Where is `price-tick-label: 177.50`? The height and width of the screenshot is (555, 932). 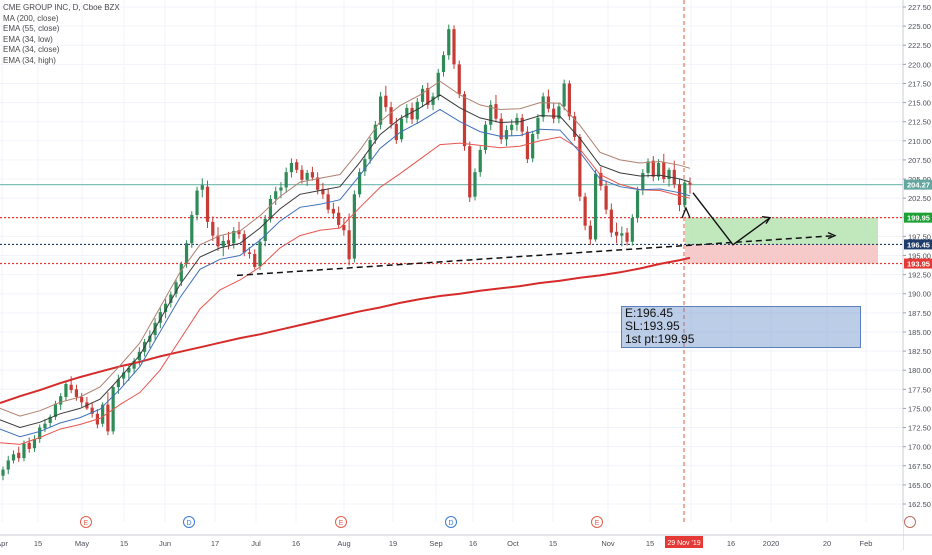
price-tick-label: 177.50 is located at coordinates (919, 389).